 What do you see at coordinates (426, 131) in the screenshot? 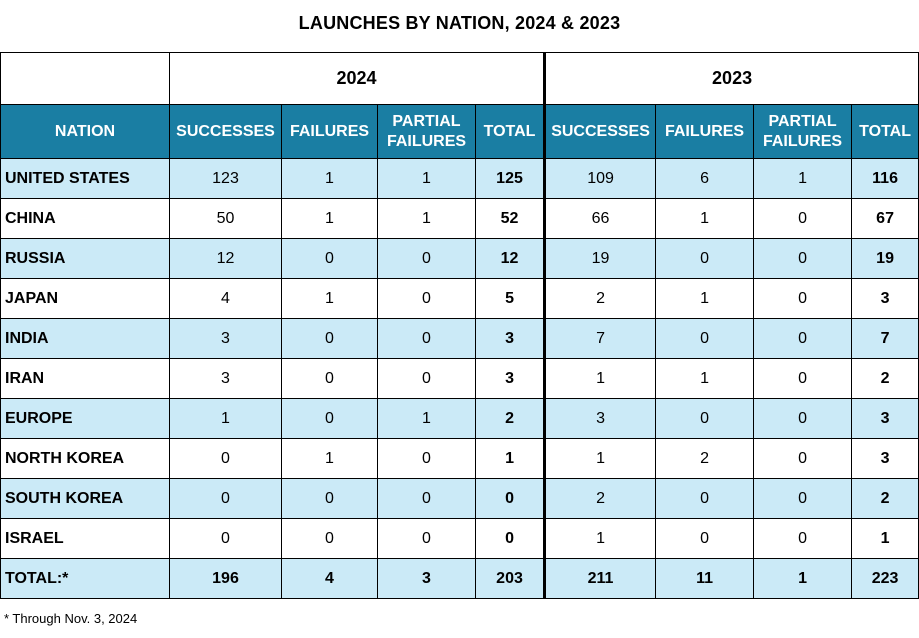
I see `column-header-partial-failures-2024: PARTIAL FAILURES` at bounding box center [426, 131].